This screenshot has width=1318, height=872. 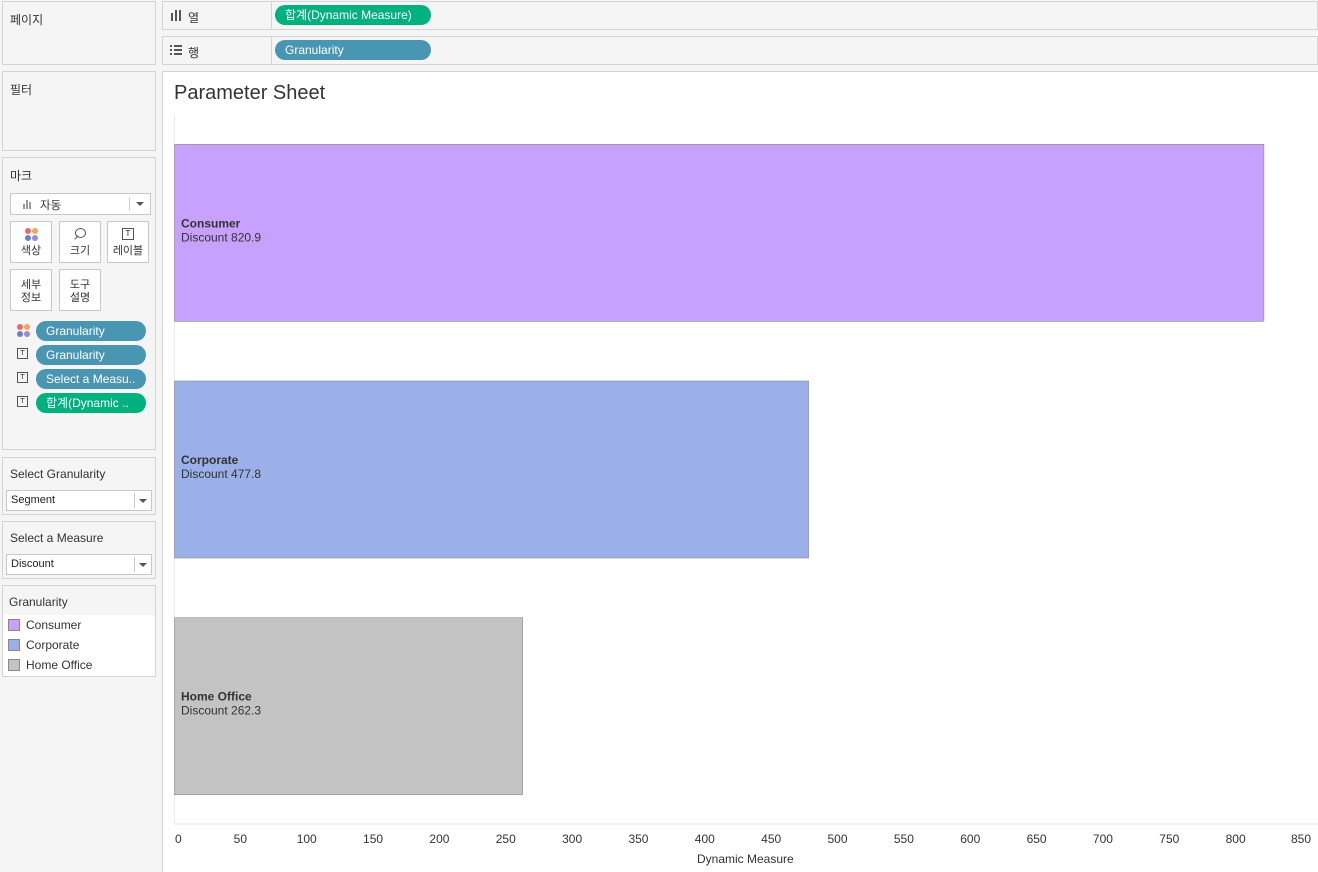 I want to click on bar-corporate, so click(x=491, y=469).